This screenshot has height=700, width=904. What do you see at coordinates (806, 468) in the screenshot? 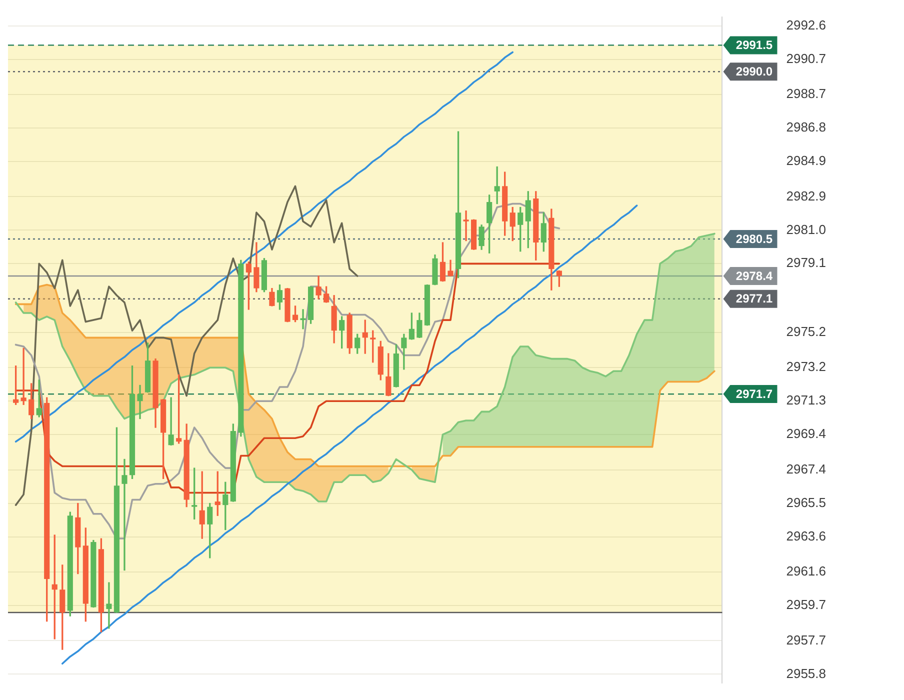
I see `y-tick-label: 2967.4` at bounding box center [806, 468].